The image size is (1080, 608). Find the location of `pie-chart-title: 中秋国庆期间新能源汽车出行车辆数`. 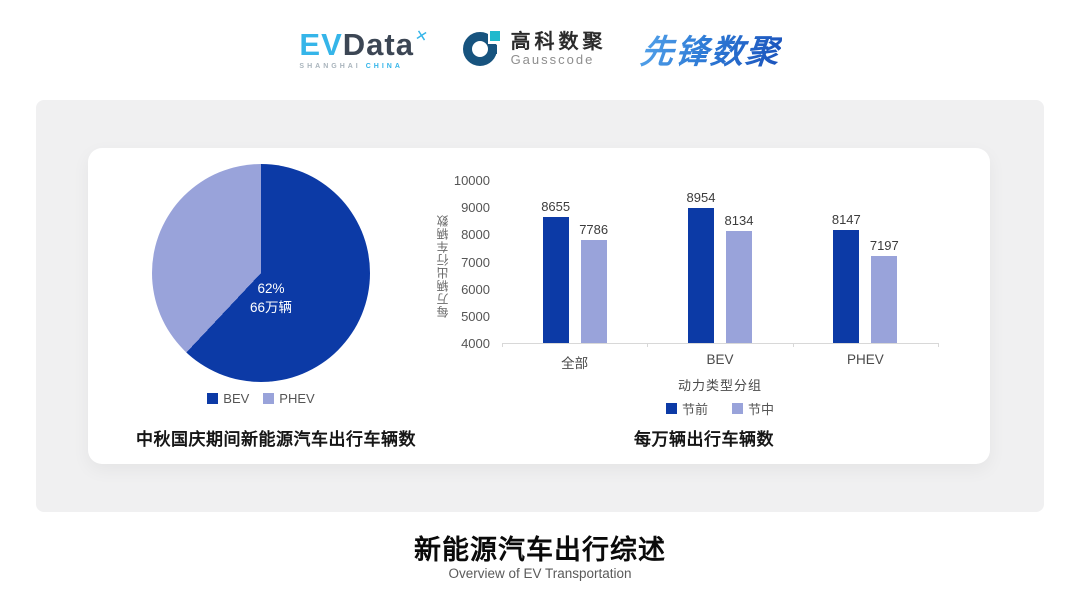

pie-chart-title: 中秋国庆期间新能源汽车出行车辆数 is located at coordinates (276, 439).